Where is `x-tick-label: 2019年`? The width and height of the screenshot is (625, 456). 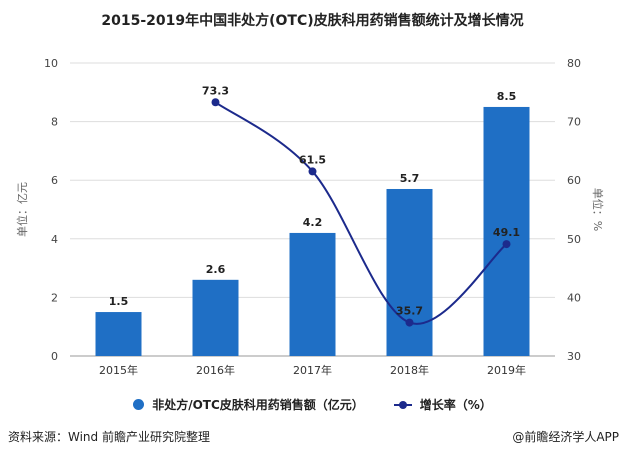
x-tick-label: 2019年 is located at coordinates (506, 370).